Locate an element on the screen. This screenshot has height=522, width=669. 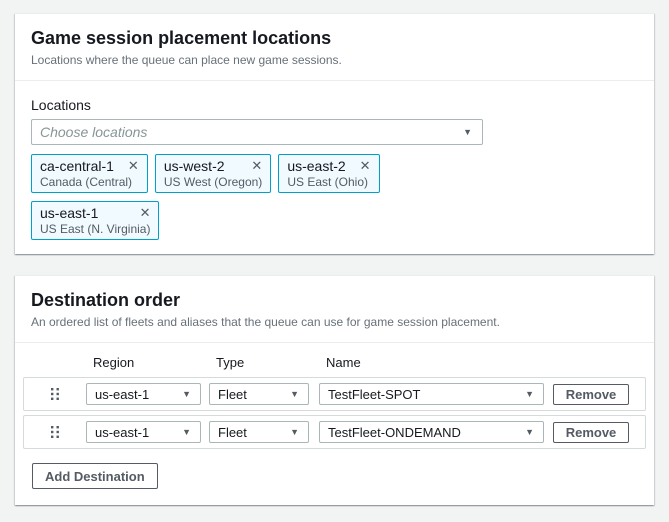
column-header-name: Name is located at coordinates (343, 362).